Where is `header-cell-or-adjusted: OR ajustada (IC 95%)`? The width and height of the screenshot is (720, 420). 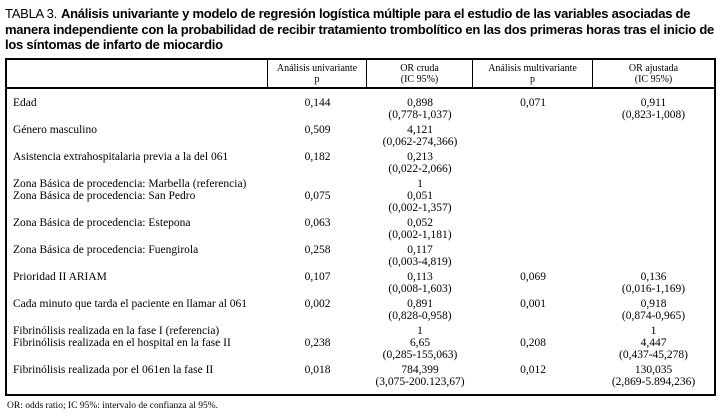
header-cell-or-adjusted: OR ajustada (IC 95%) is located at coordinates (653, 73).